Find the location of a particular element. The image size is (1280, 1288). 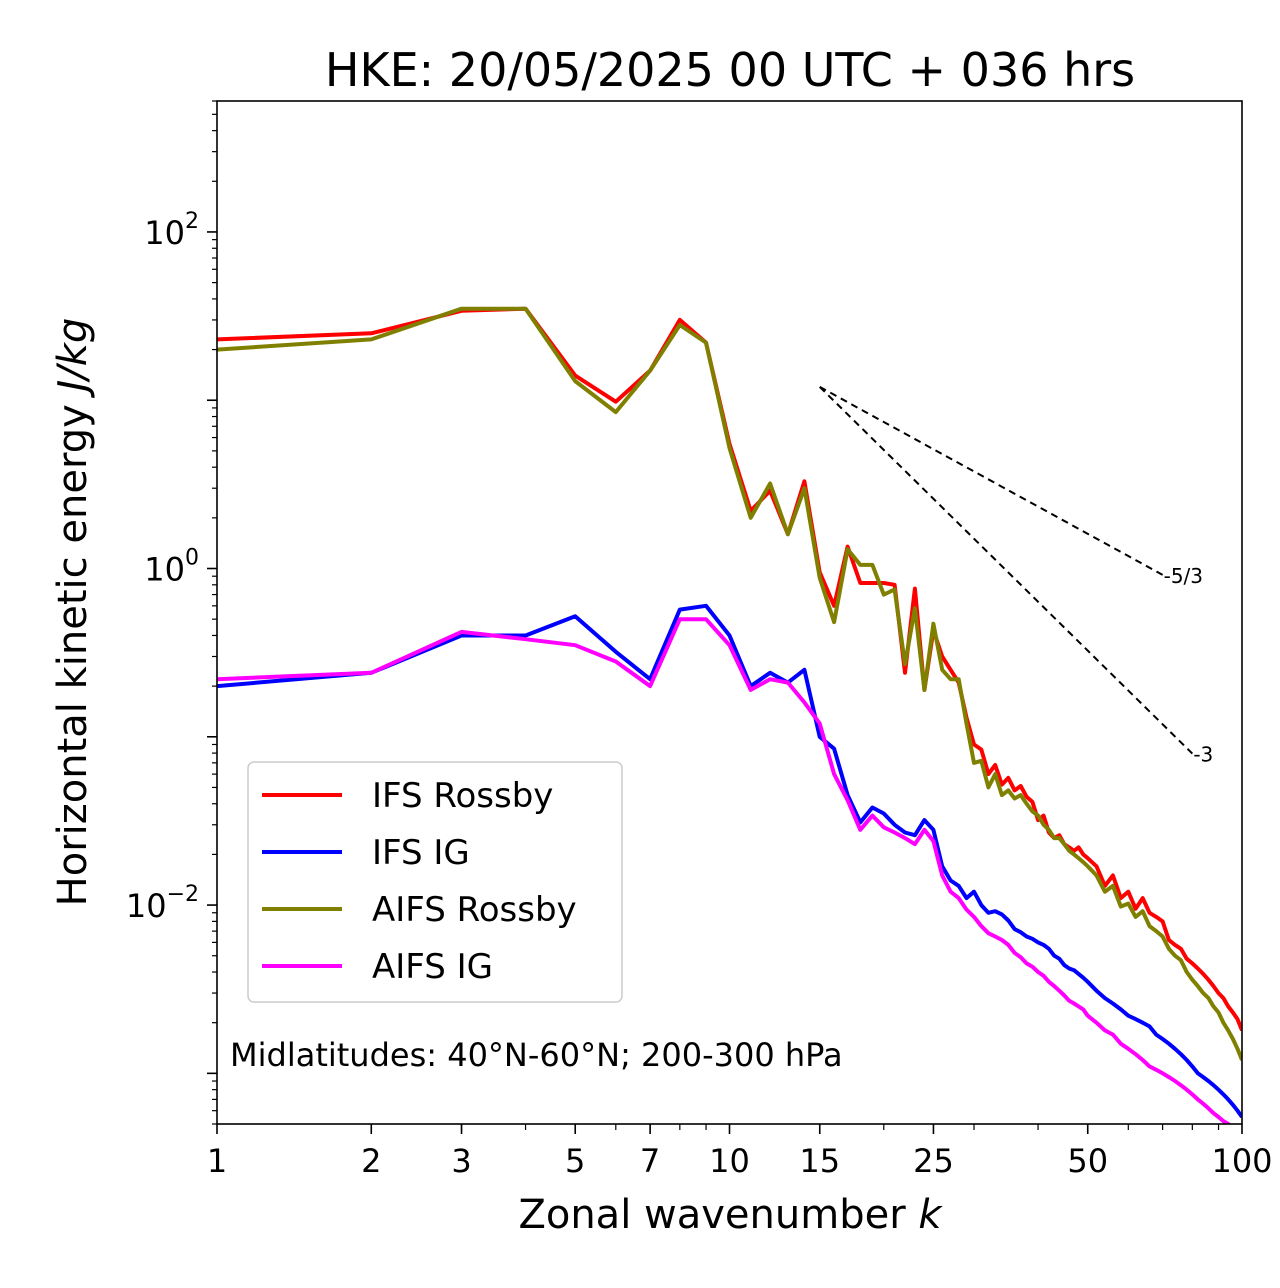

y-axis-label: Horizontal kinetic energy J/kg is located at coordinates (73, 612).